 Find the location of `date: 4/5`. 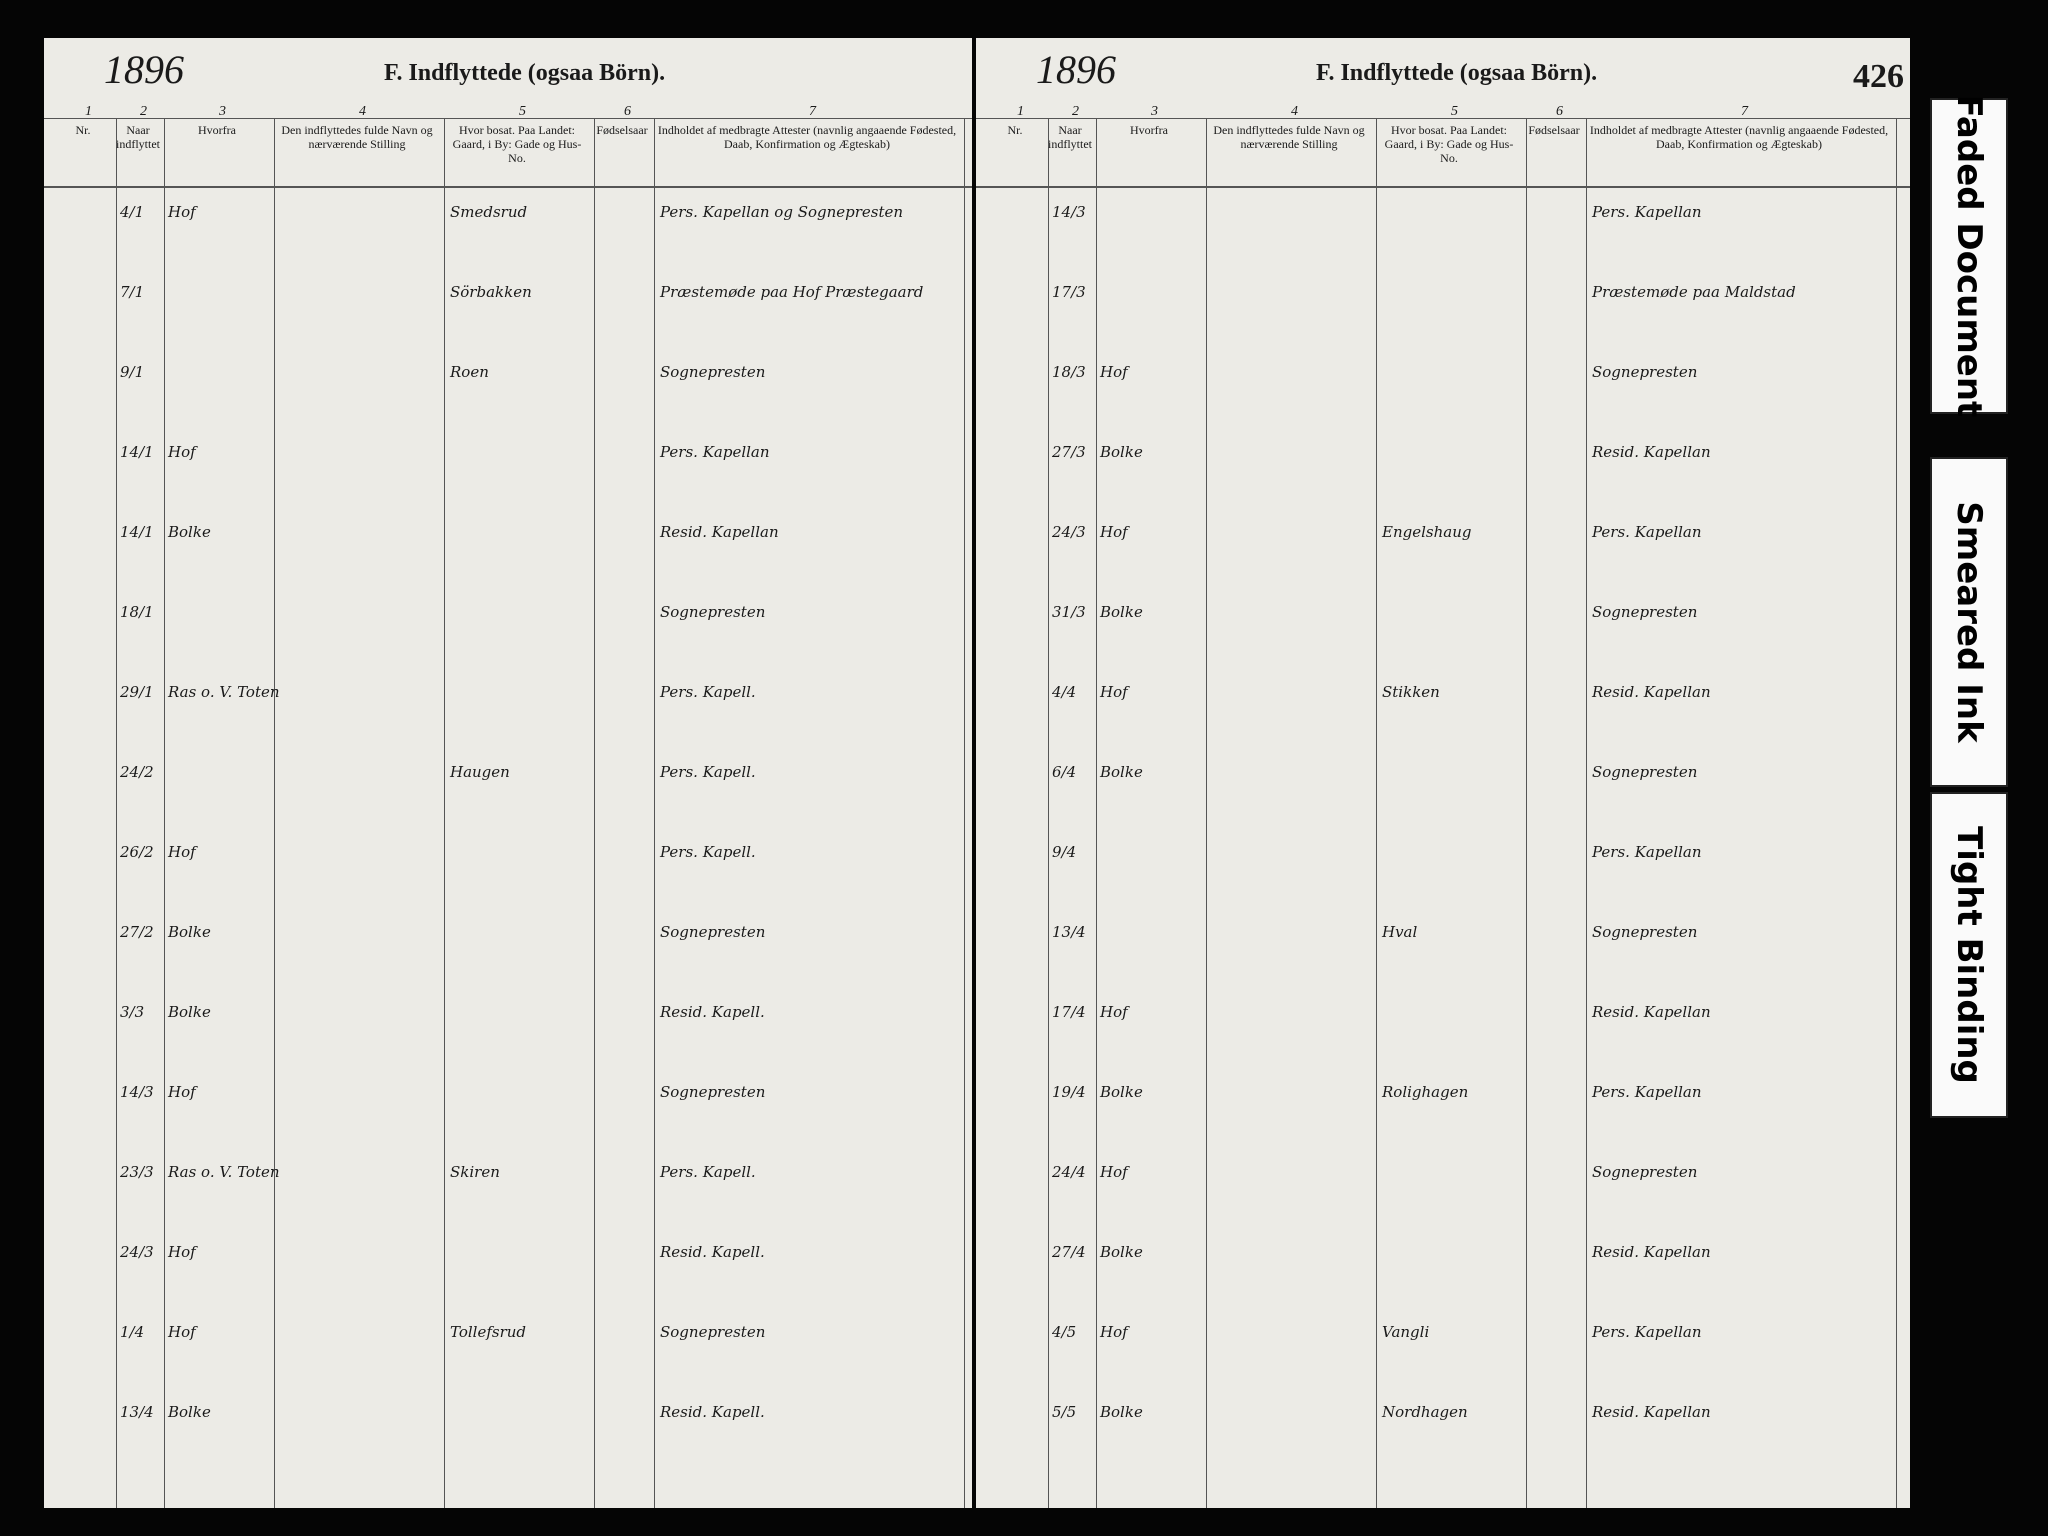

date: 4/5 is located at coordinates (1064, 1332).